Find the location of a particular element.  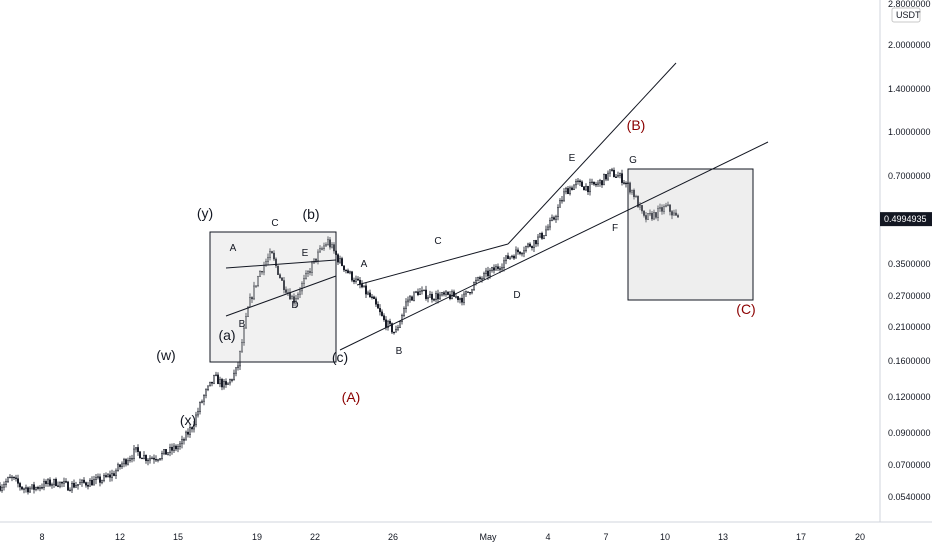

wave-label: F is located at coordinates (615, 228).